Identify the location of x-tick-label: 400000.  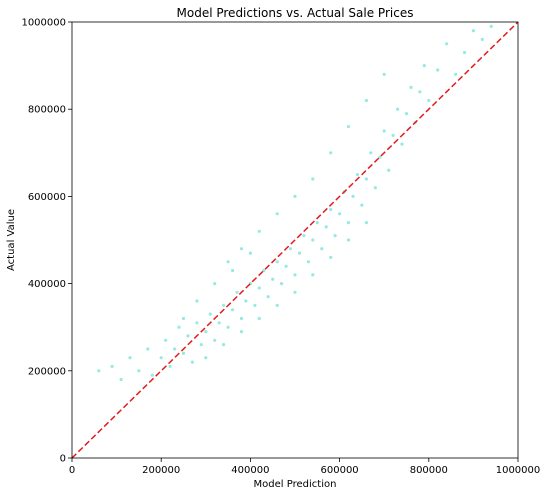
(250, 470).